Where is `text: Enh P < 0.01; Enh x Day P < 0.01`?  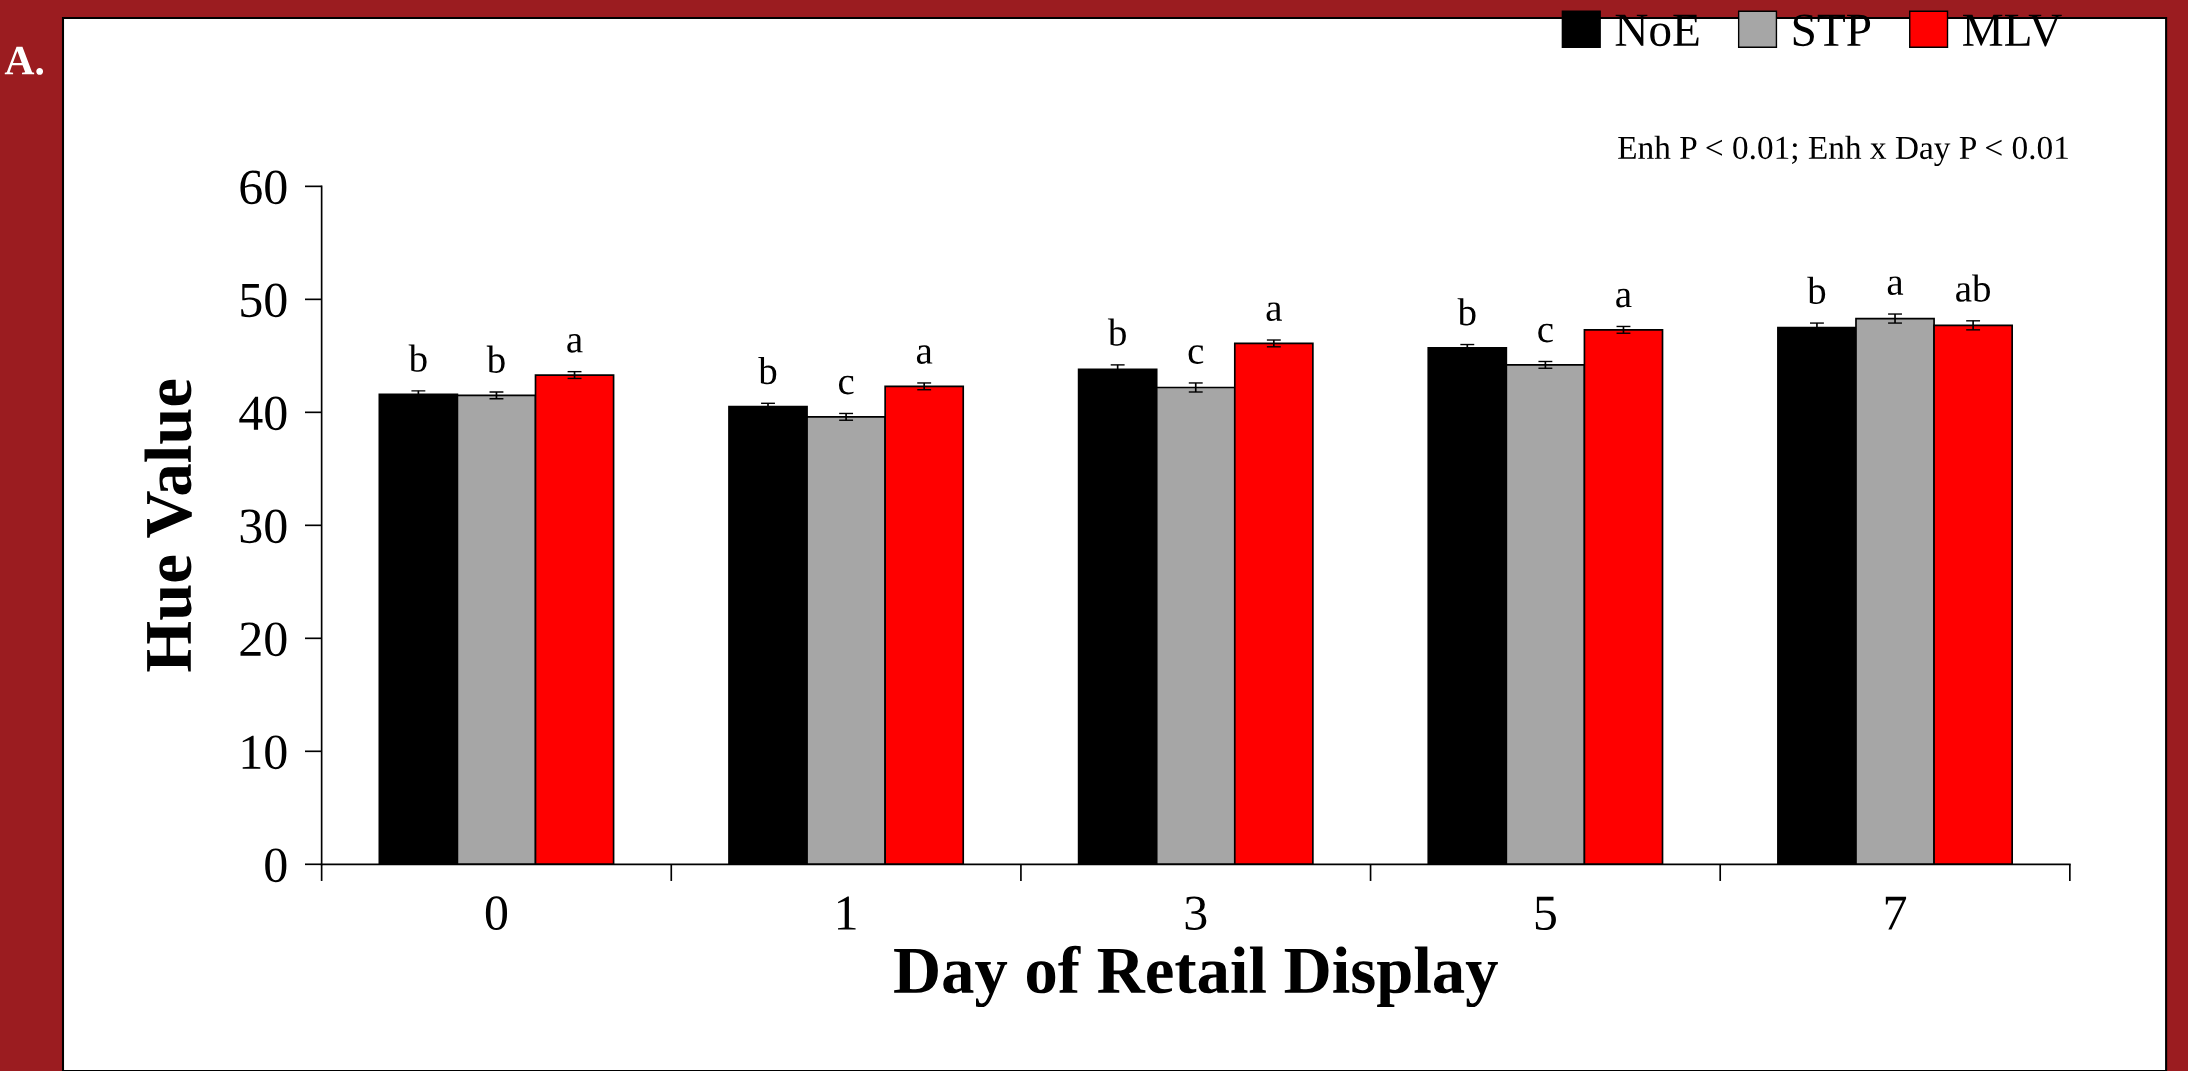
text: Enh P < 0.01; Enh x Day P < 0.01 is located at coordinates (1843, 151).